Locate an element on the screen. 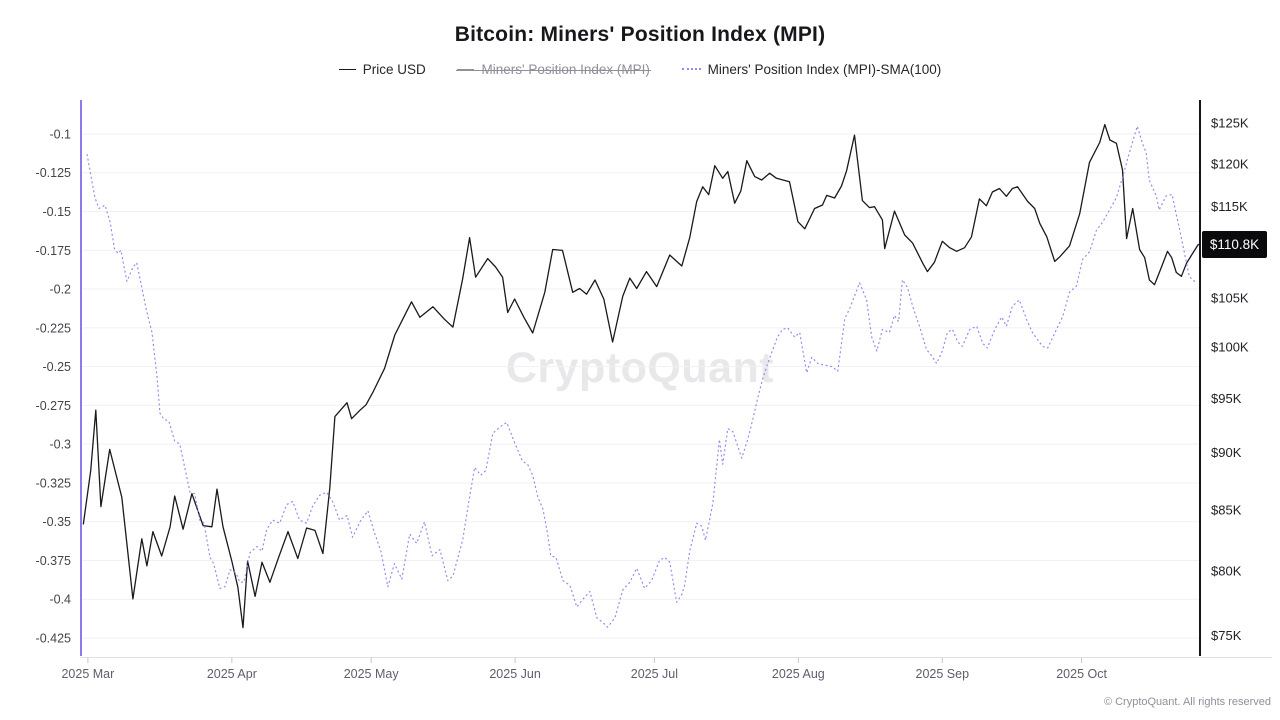  y-right-tick-label: $75K is located at coordinates (1226, 635).